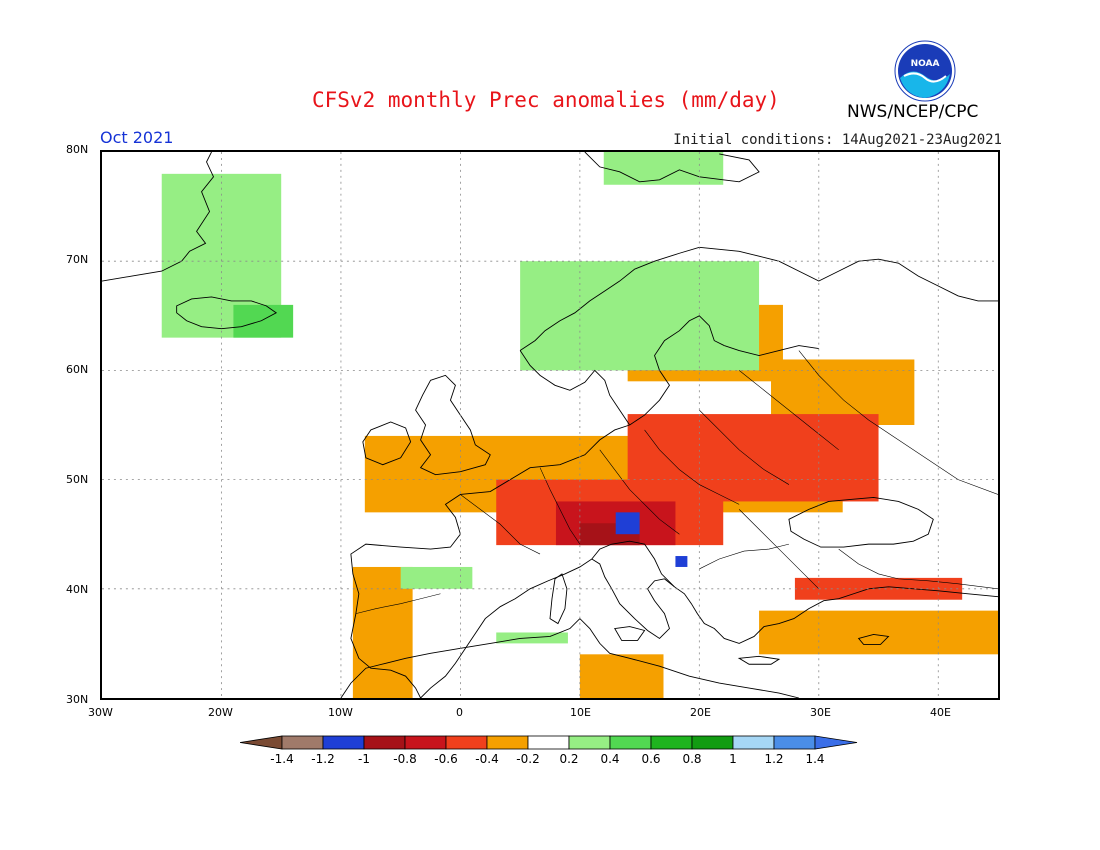  I want to click on continent-west-coast, so click(490, 561).